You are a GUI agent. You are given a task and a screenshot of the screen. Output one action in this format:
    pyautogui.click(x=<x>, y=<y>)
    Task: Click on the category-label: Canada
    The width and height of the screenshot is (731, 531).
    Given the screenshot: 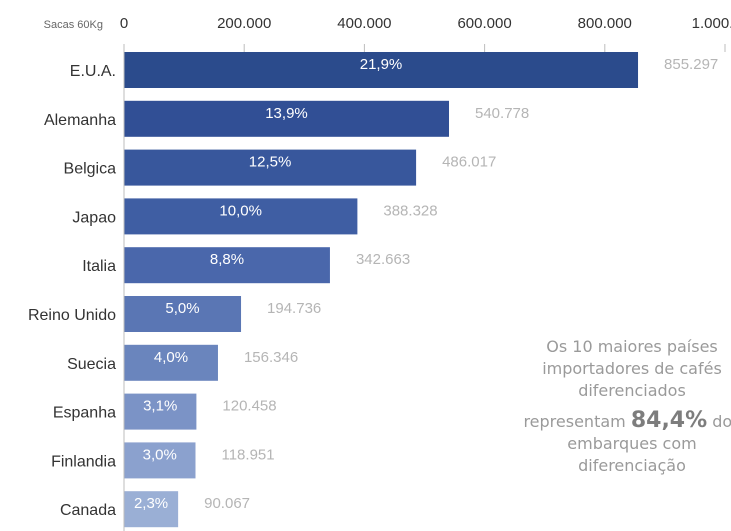 What is the action you would take?
    pyautogui.click(x=88, y=510)
    